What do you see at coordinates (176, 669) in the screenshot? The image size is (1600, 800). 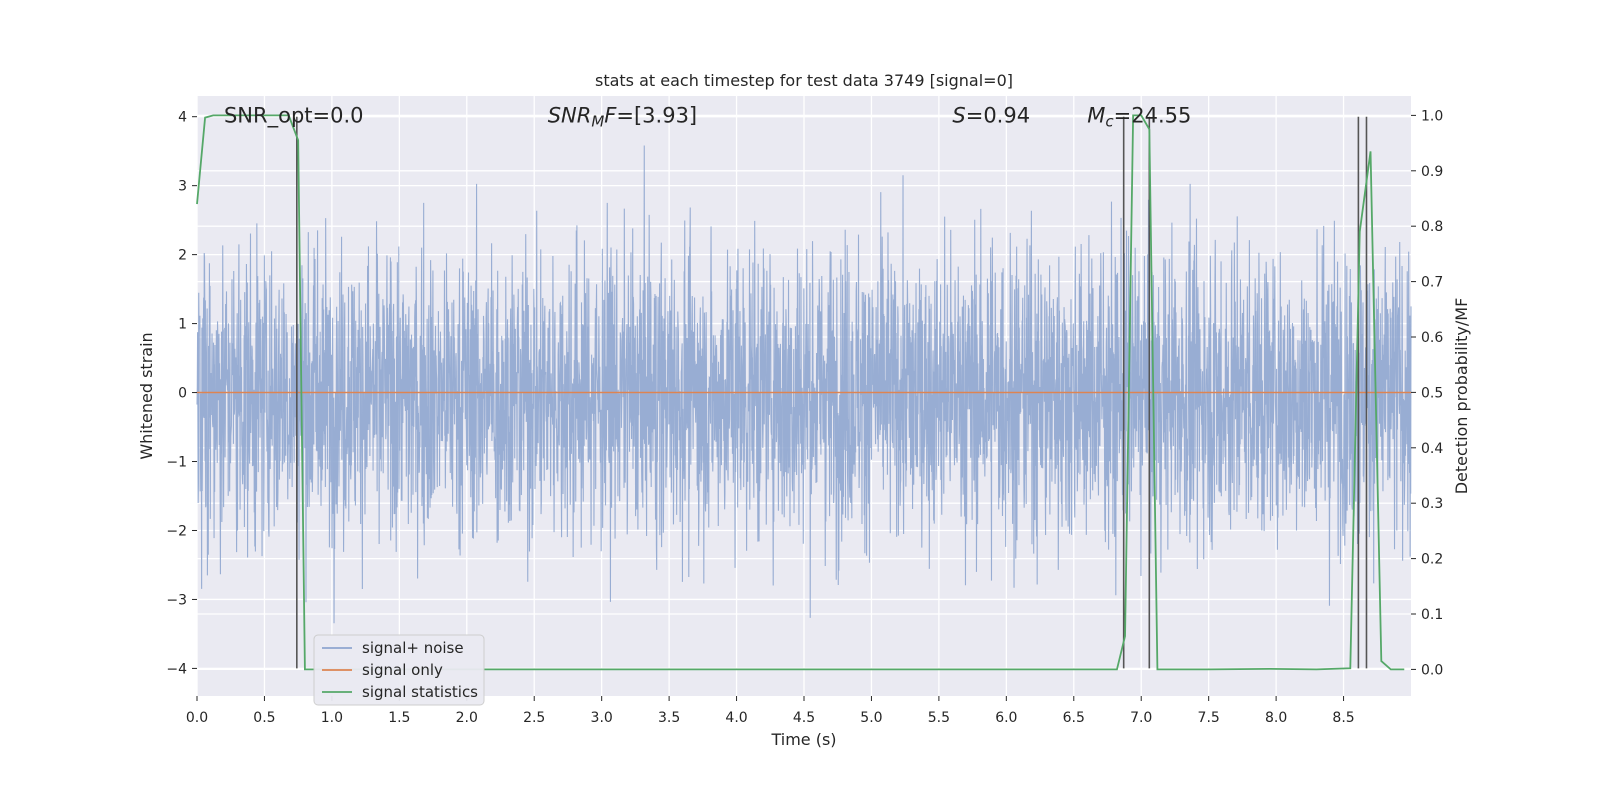 I see `y-tick-label: −4` at bounding box center [176, 669].